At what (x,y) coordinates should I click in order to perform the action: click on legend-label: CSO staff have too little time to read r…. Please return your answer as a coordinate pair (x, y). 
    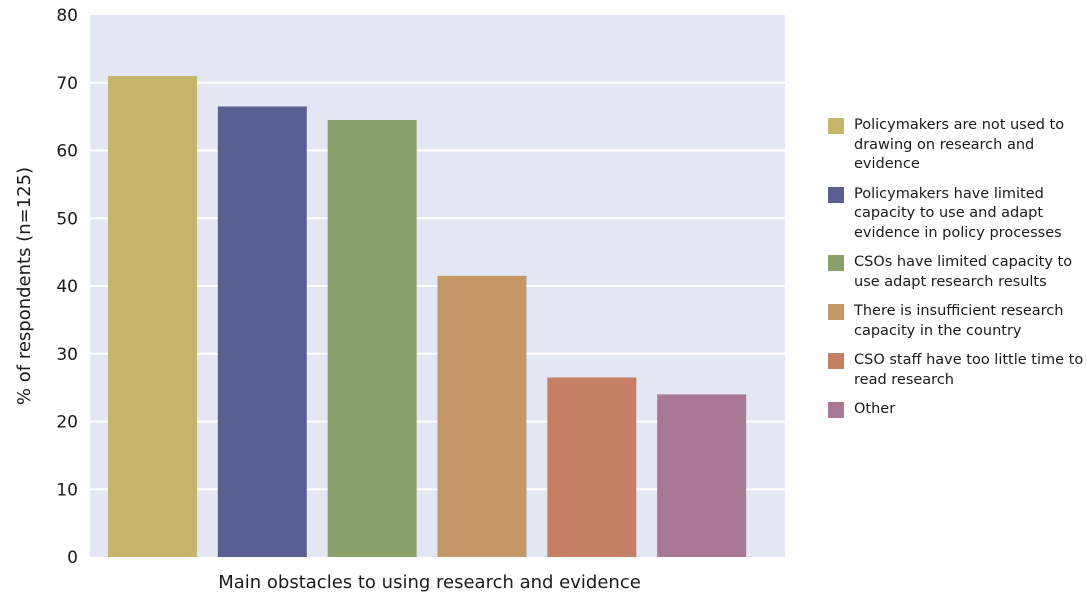
    Looking at the image, I should click on (969, 370).